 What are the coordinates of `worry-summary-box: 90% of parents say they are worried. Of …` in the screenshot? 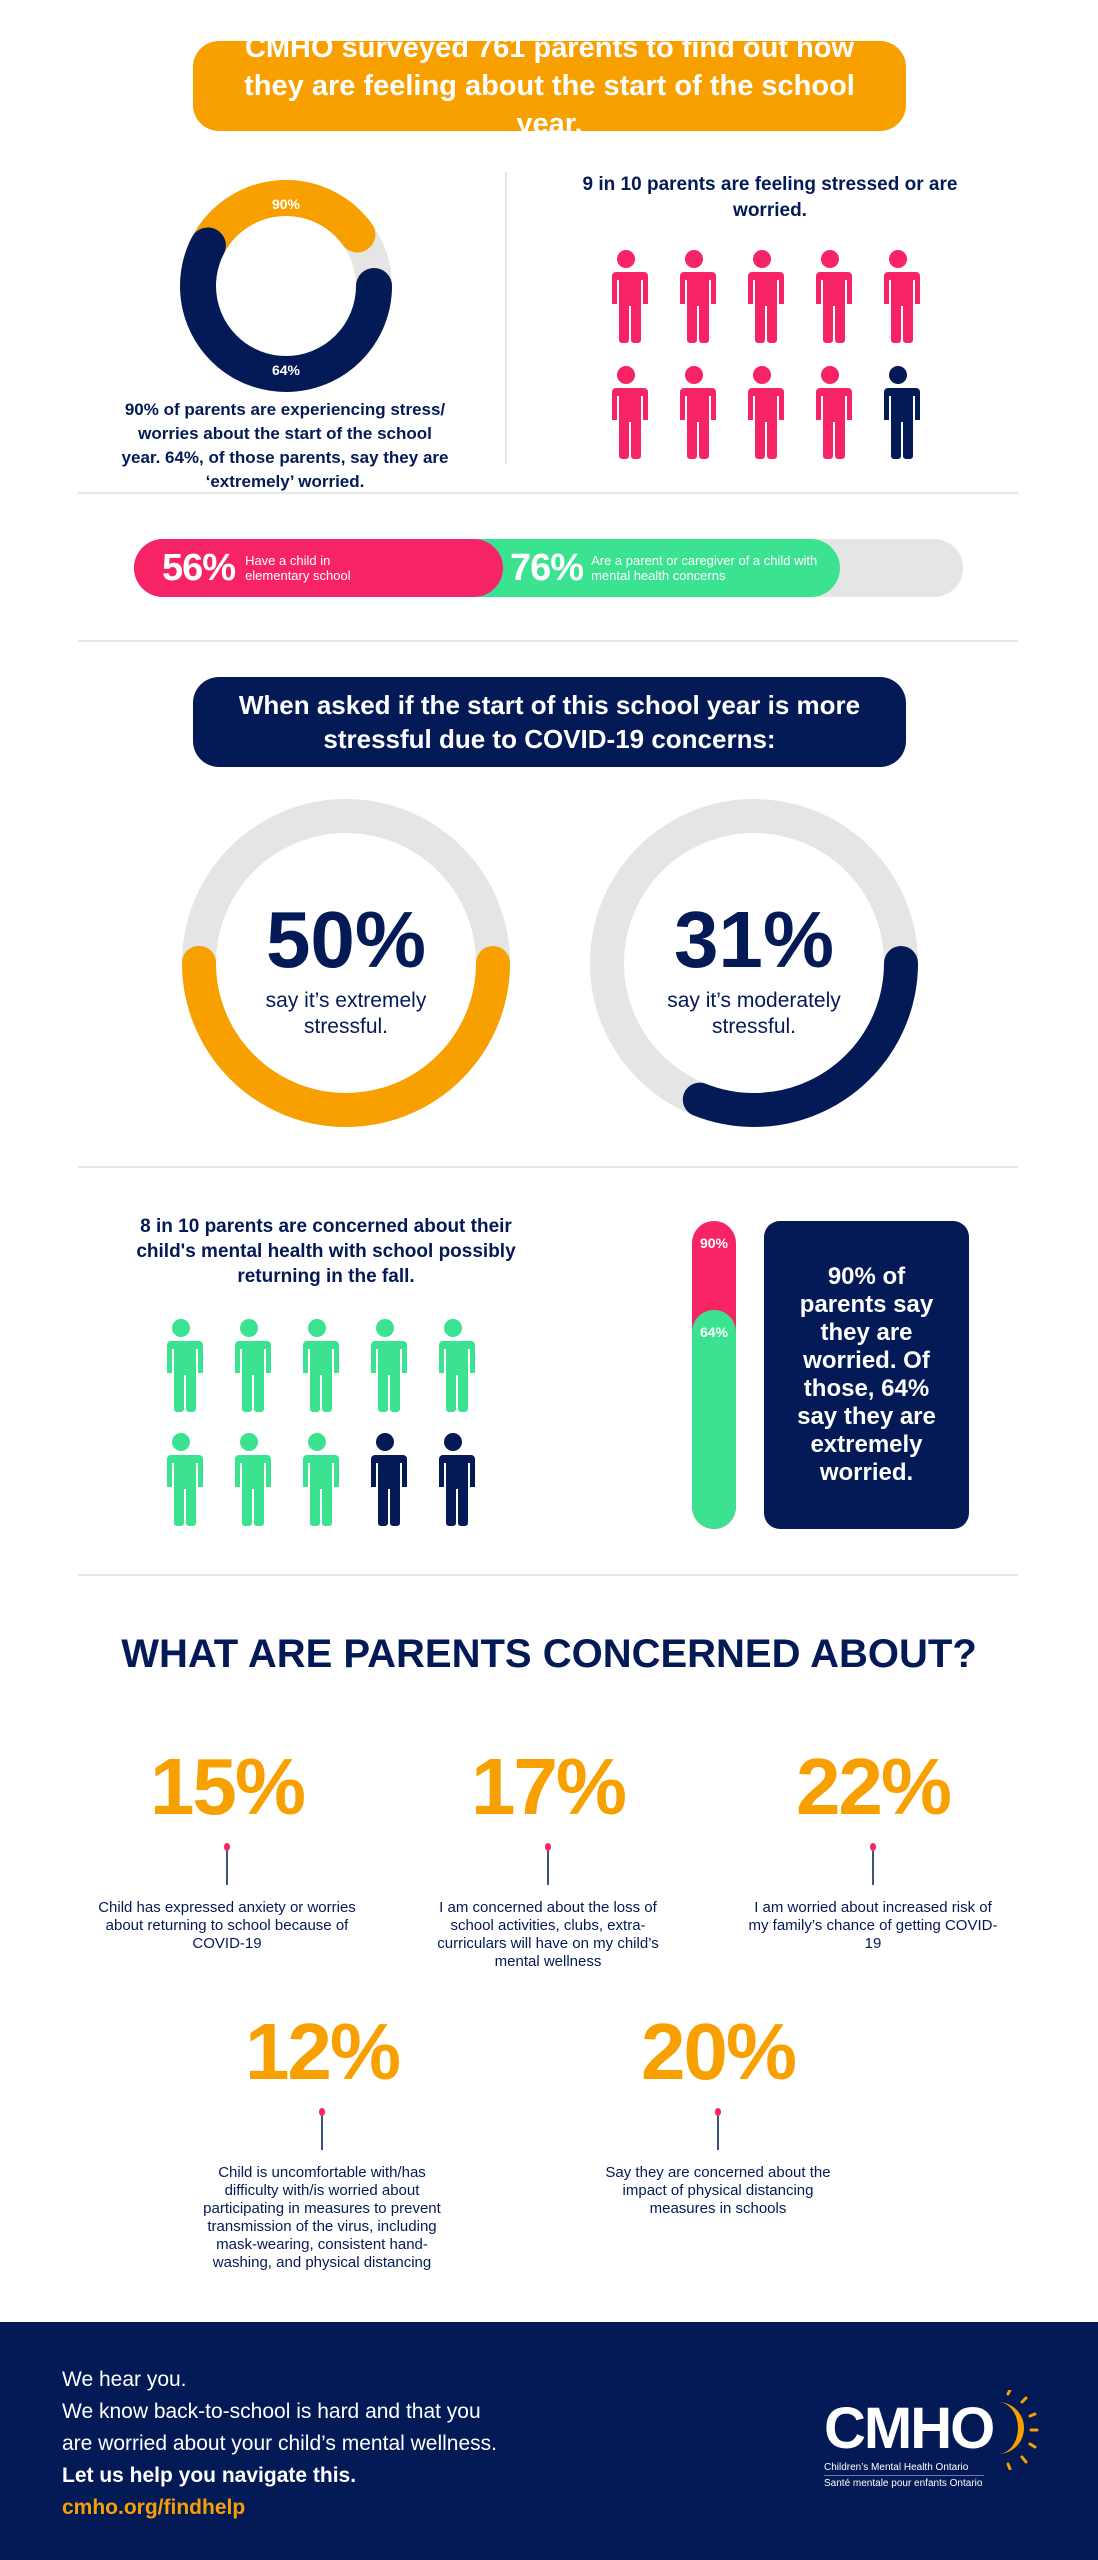 It's located at (866, 1375).